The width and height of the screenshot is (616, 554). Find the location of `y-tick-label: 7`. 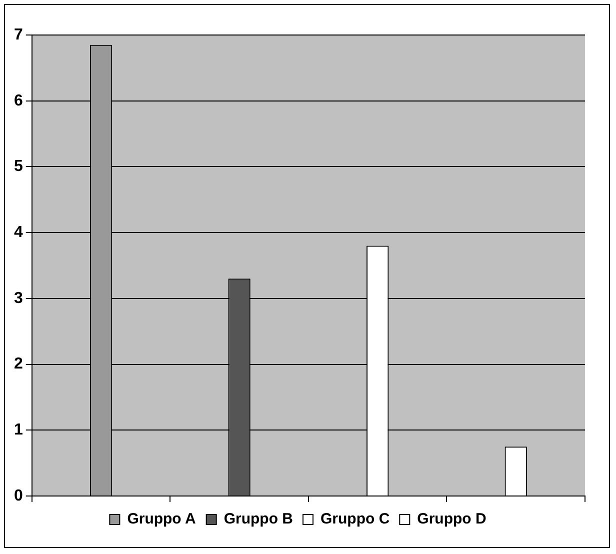

y-tick-label: 7 is located at coordinates (18, 35).